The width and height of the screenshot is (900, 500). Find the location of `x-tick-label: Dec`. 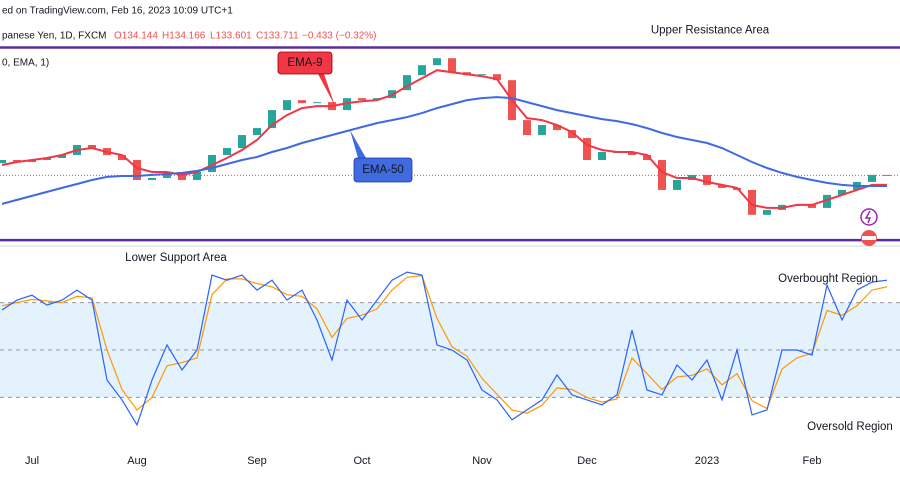

x-tick-label: Dec is located at coordinates (587, 461).